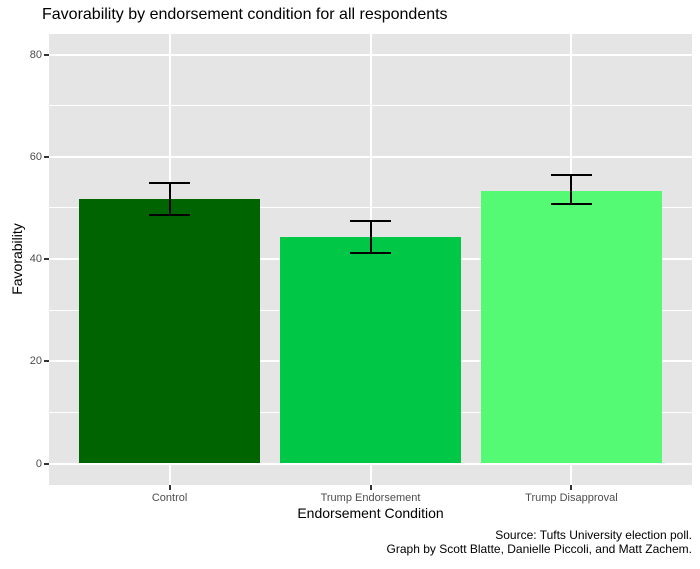 This screenshot has width=700, height=569. I want to click on bar-control, so click(170, 331).